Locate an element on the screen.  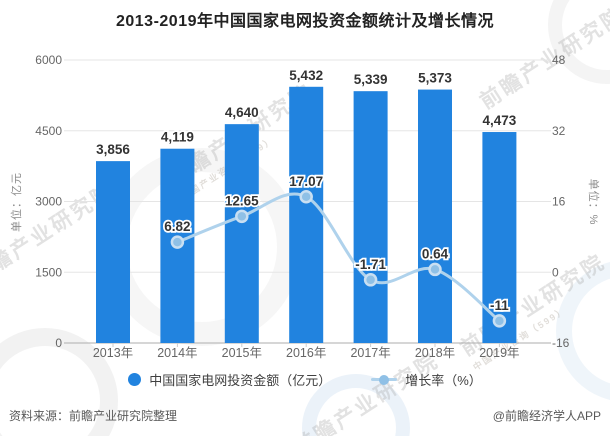
y-axis-name-right: 单位：% is located at coordinates (594, 202).